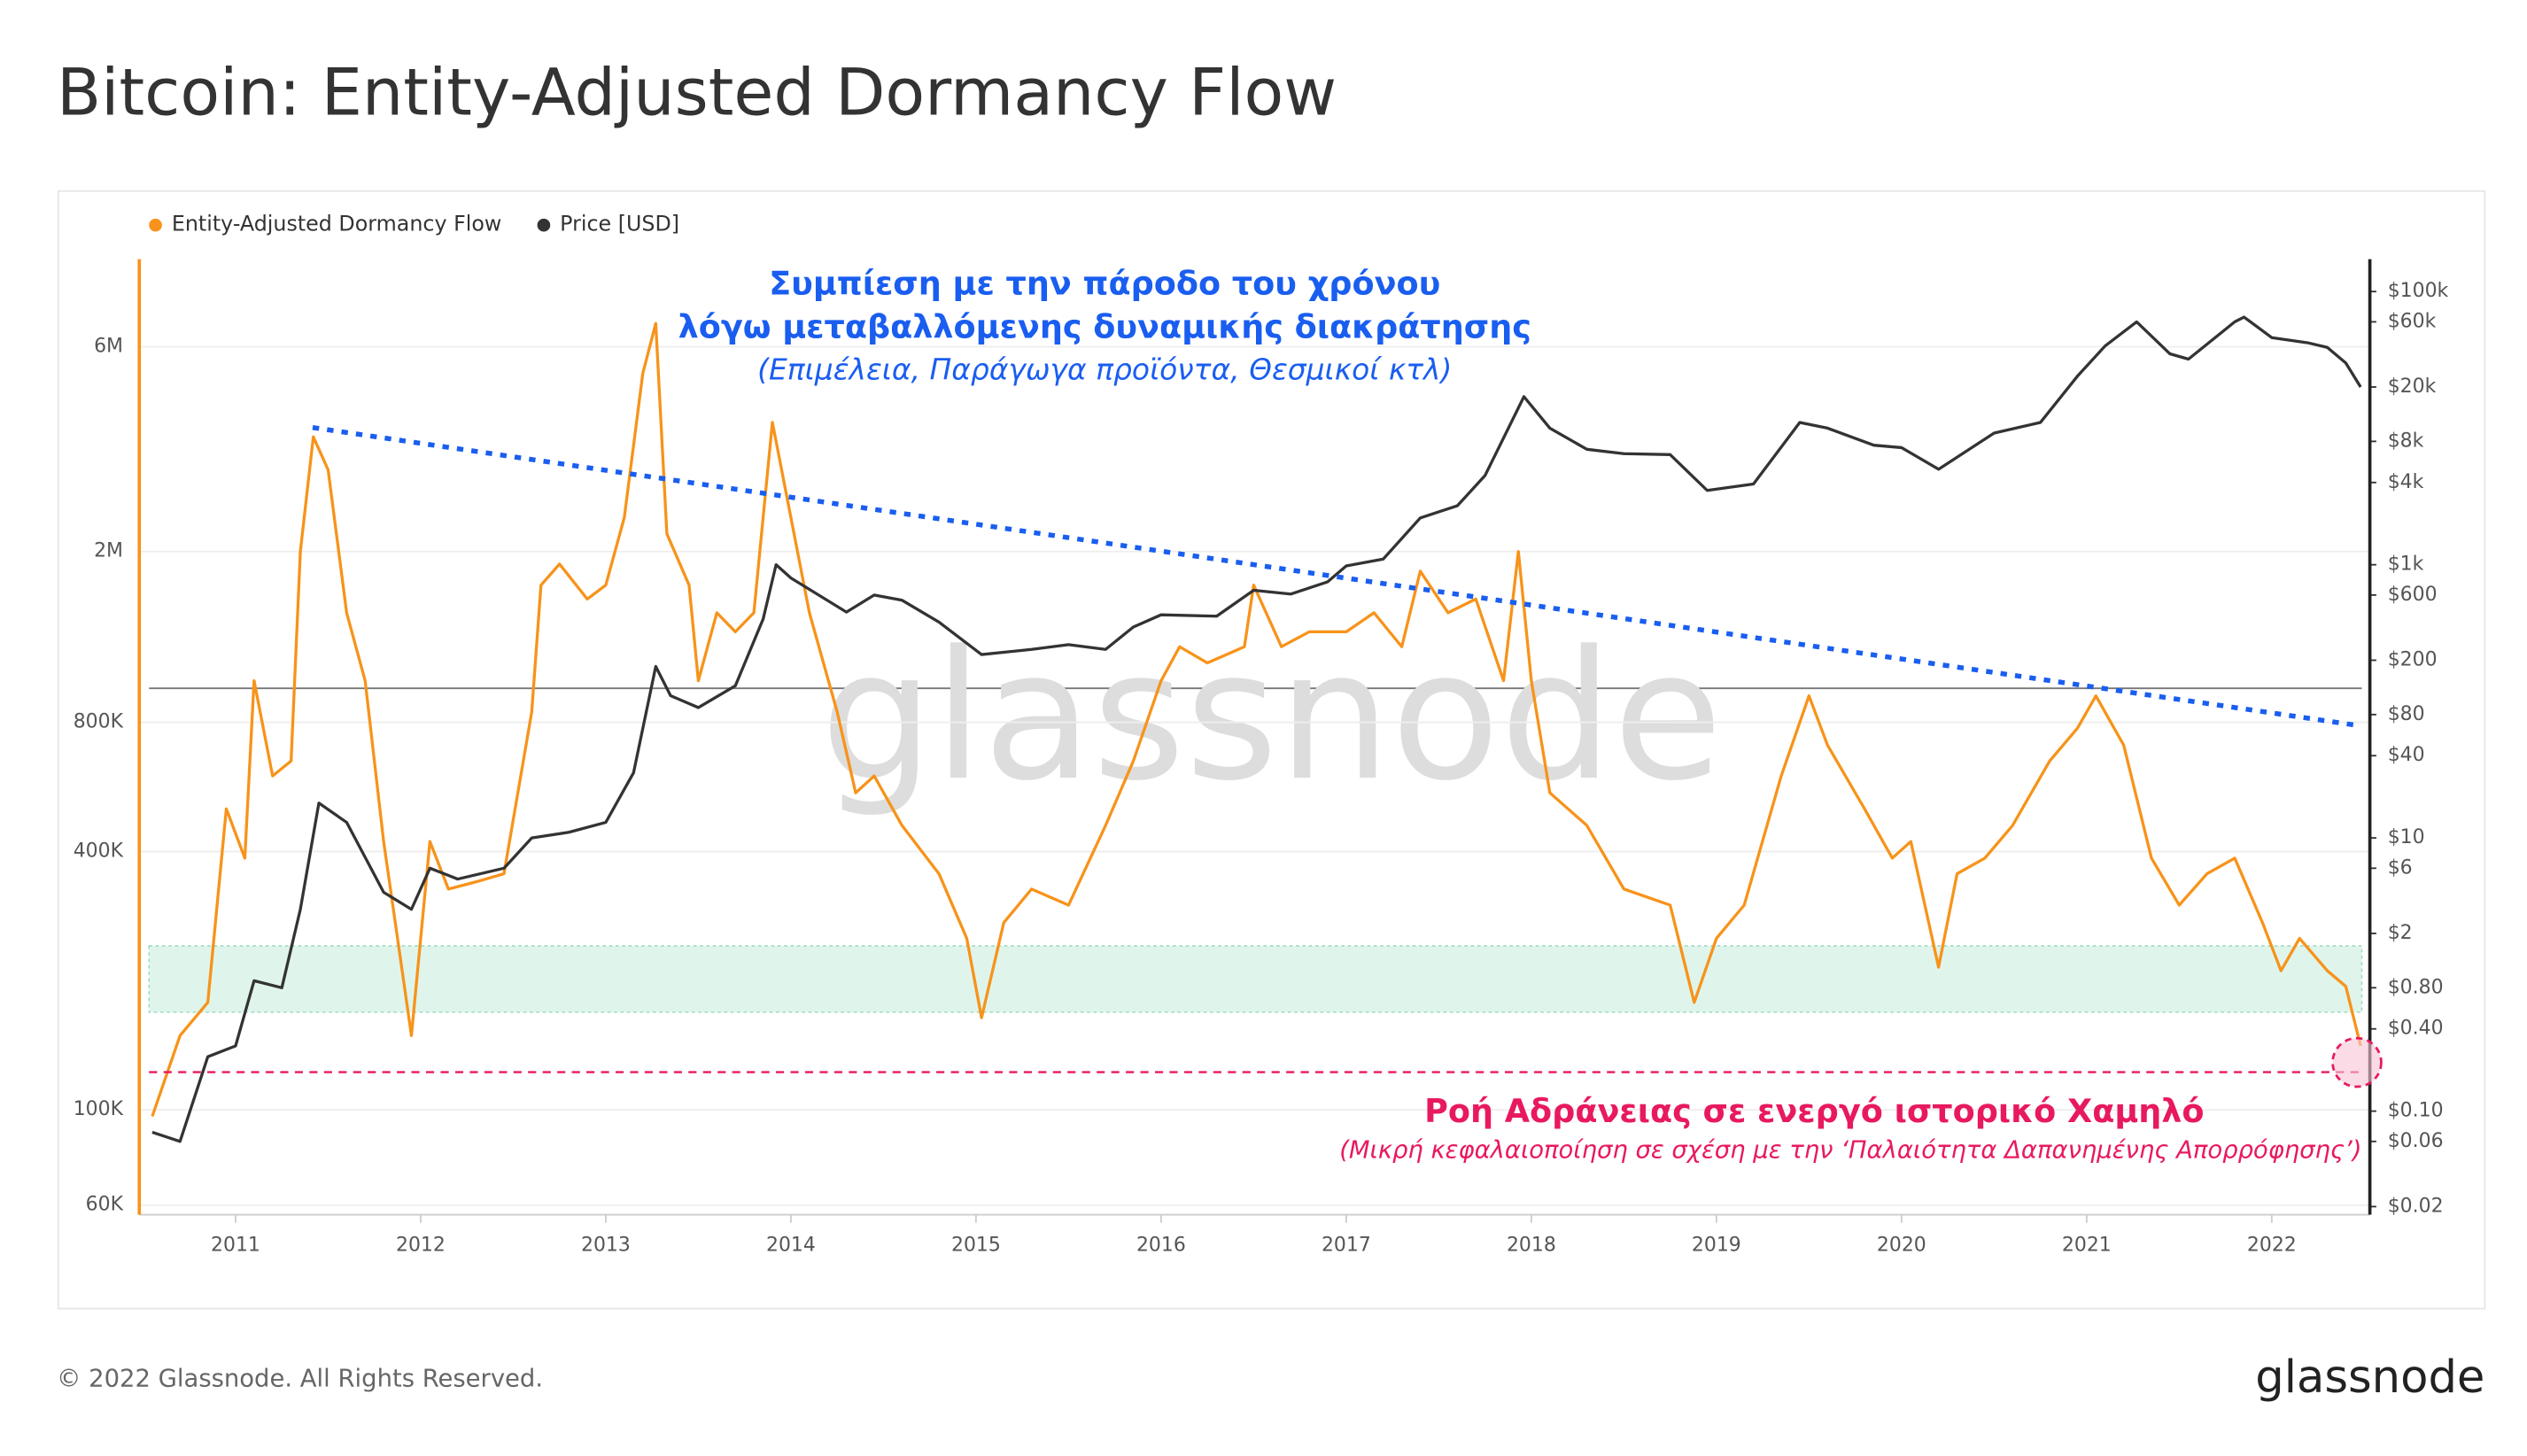 Image resolution: width=2527 pixels, height=1456 pixels. Describe the element at coordinates (2406, 482) in the screenshot. I see `y2-tick-label: $4k` at that location.